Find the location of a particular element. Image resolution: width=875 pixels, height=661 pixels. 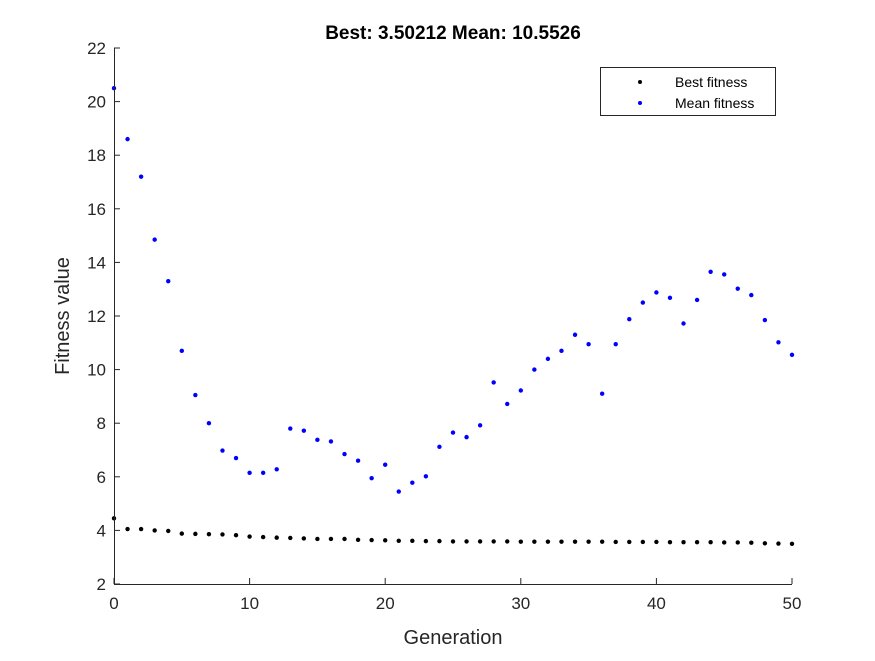

x-tick-label: 10 is located at coordinates (249, 603).